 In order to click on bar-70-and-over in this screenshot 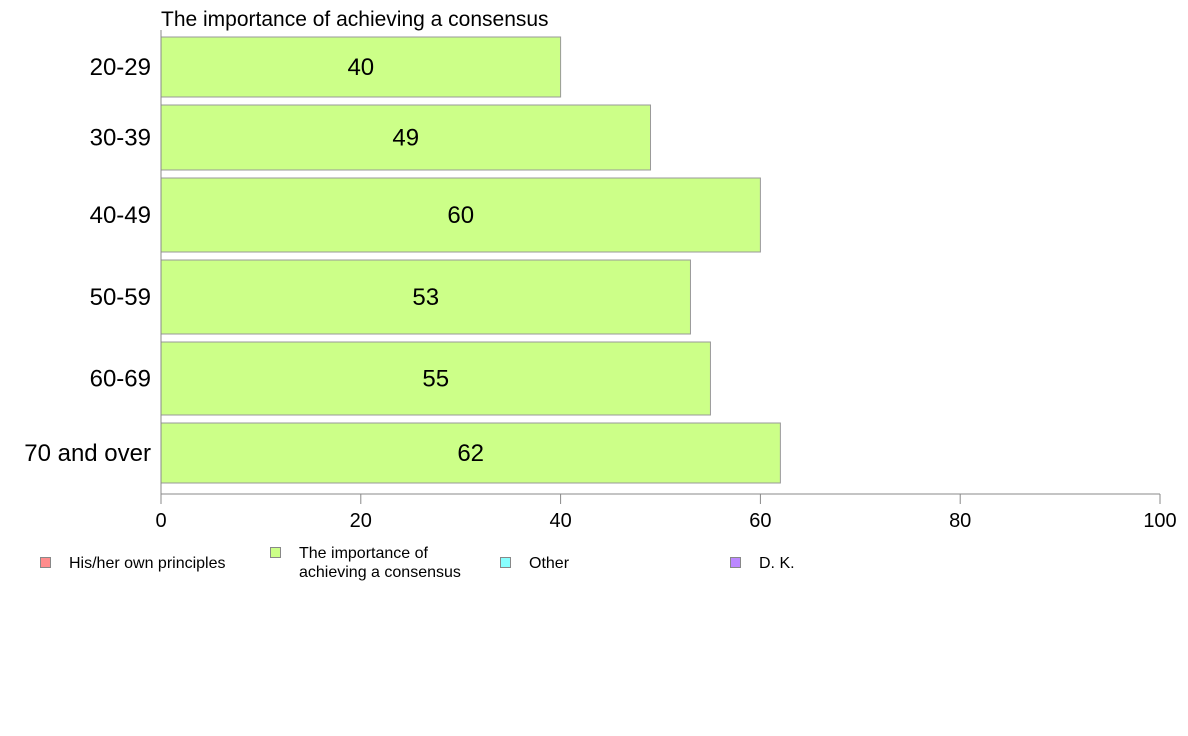, I will do `click(470, 453)`.